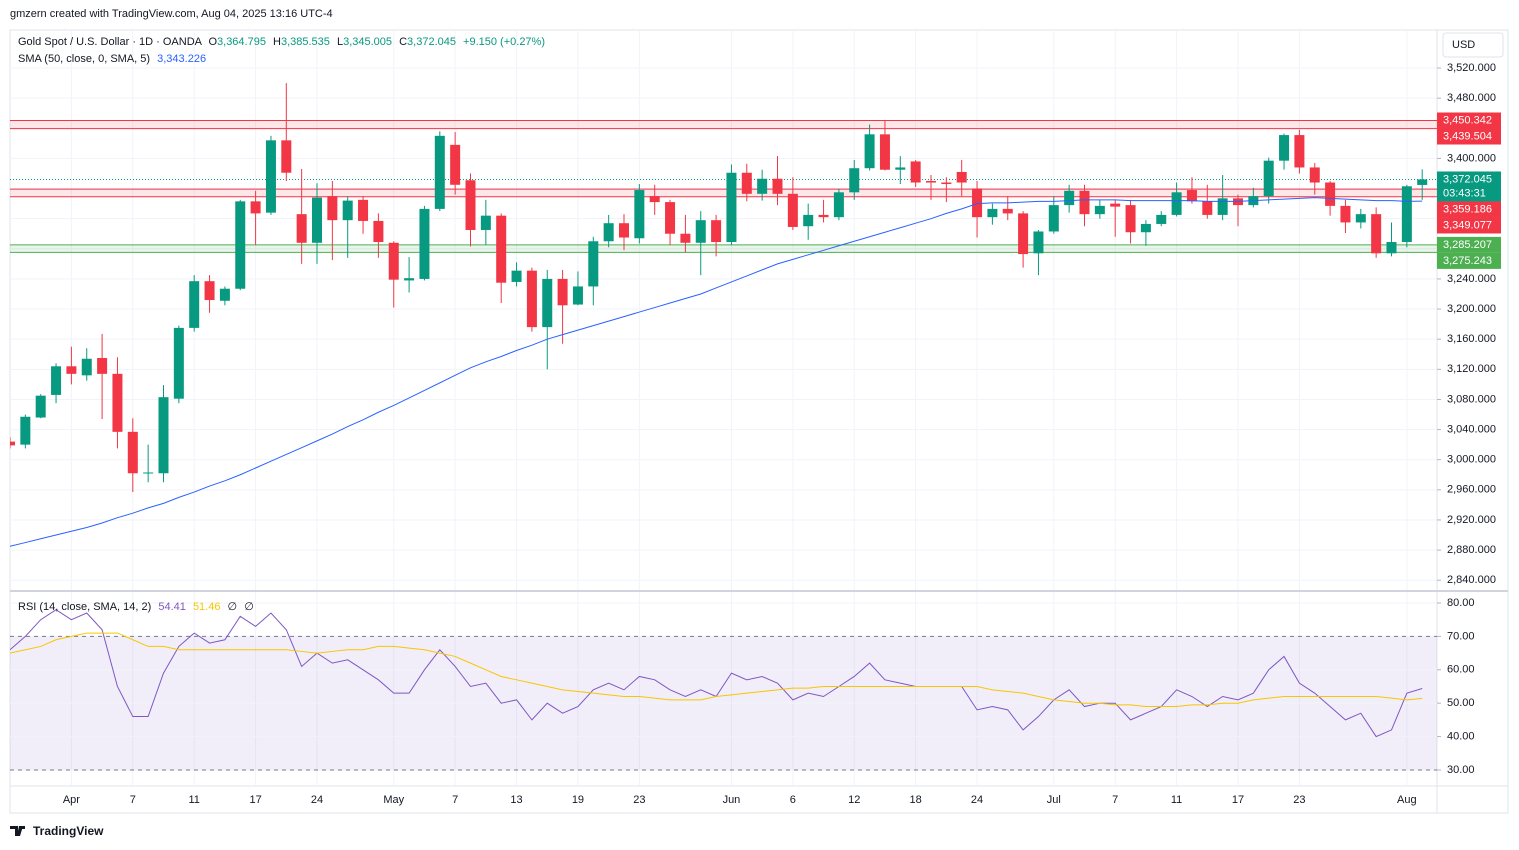 Image resolution: width=1519 pixels, height=850 pixels. Describe the element at coordinates (17, 831) in the screenshot. I see `logo-mark` at that location.